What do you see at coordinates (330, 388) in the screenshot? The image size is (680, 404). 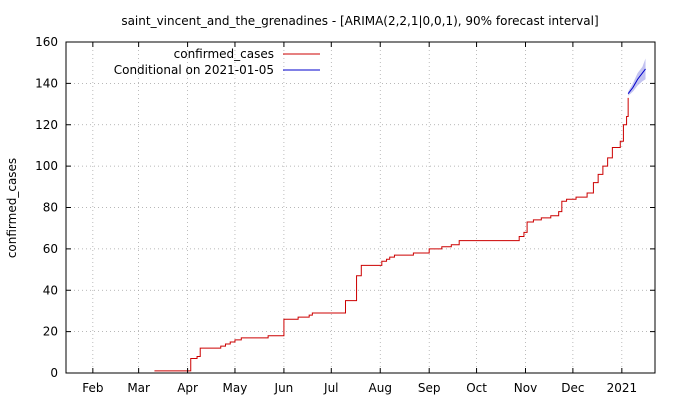 I see `x-tick-label: Jul` at bounding box center [330, 388].